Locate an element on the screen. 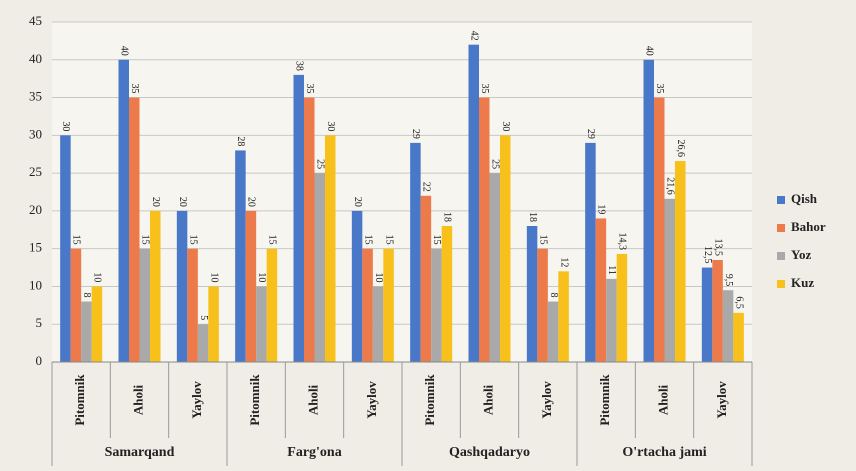 This screenshot has width=856, height=471. value-label: 11 is located at coordinates (611, 270).